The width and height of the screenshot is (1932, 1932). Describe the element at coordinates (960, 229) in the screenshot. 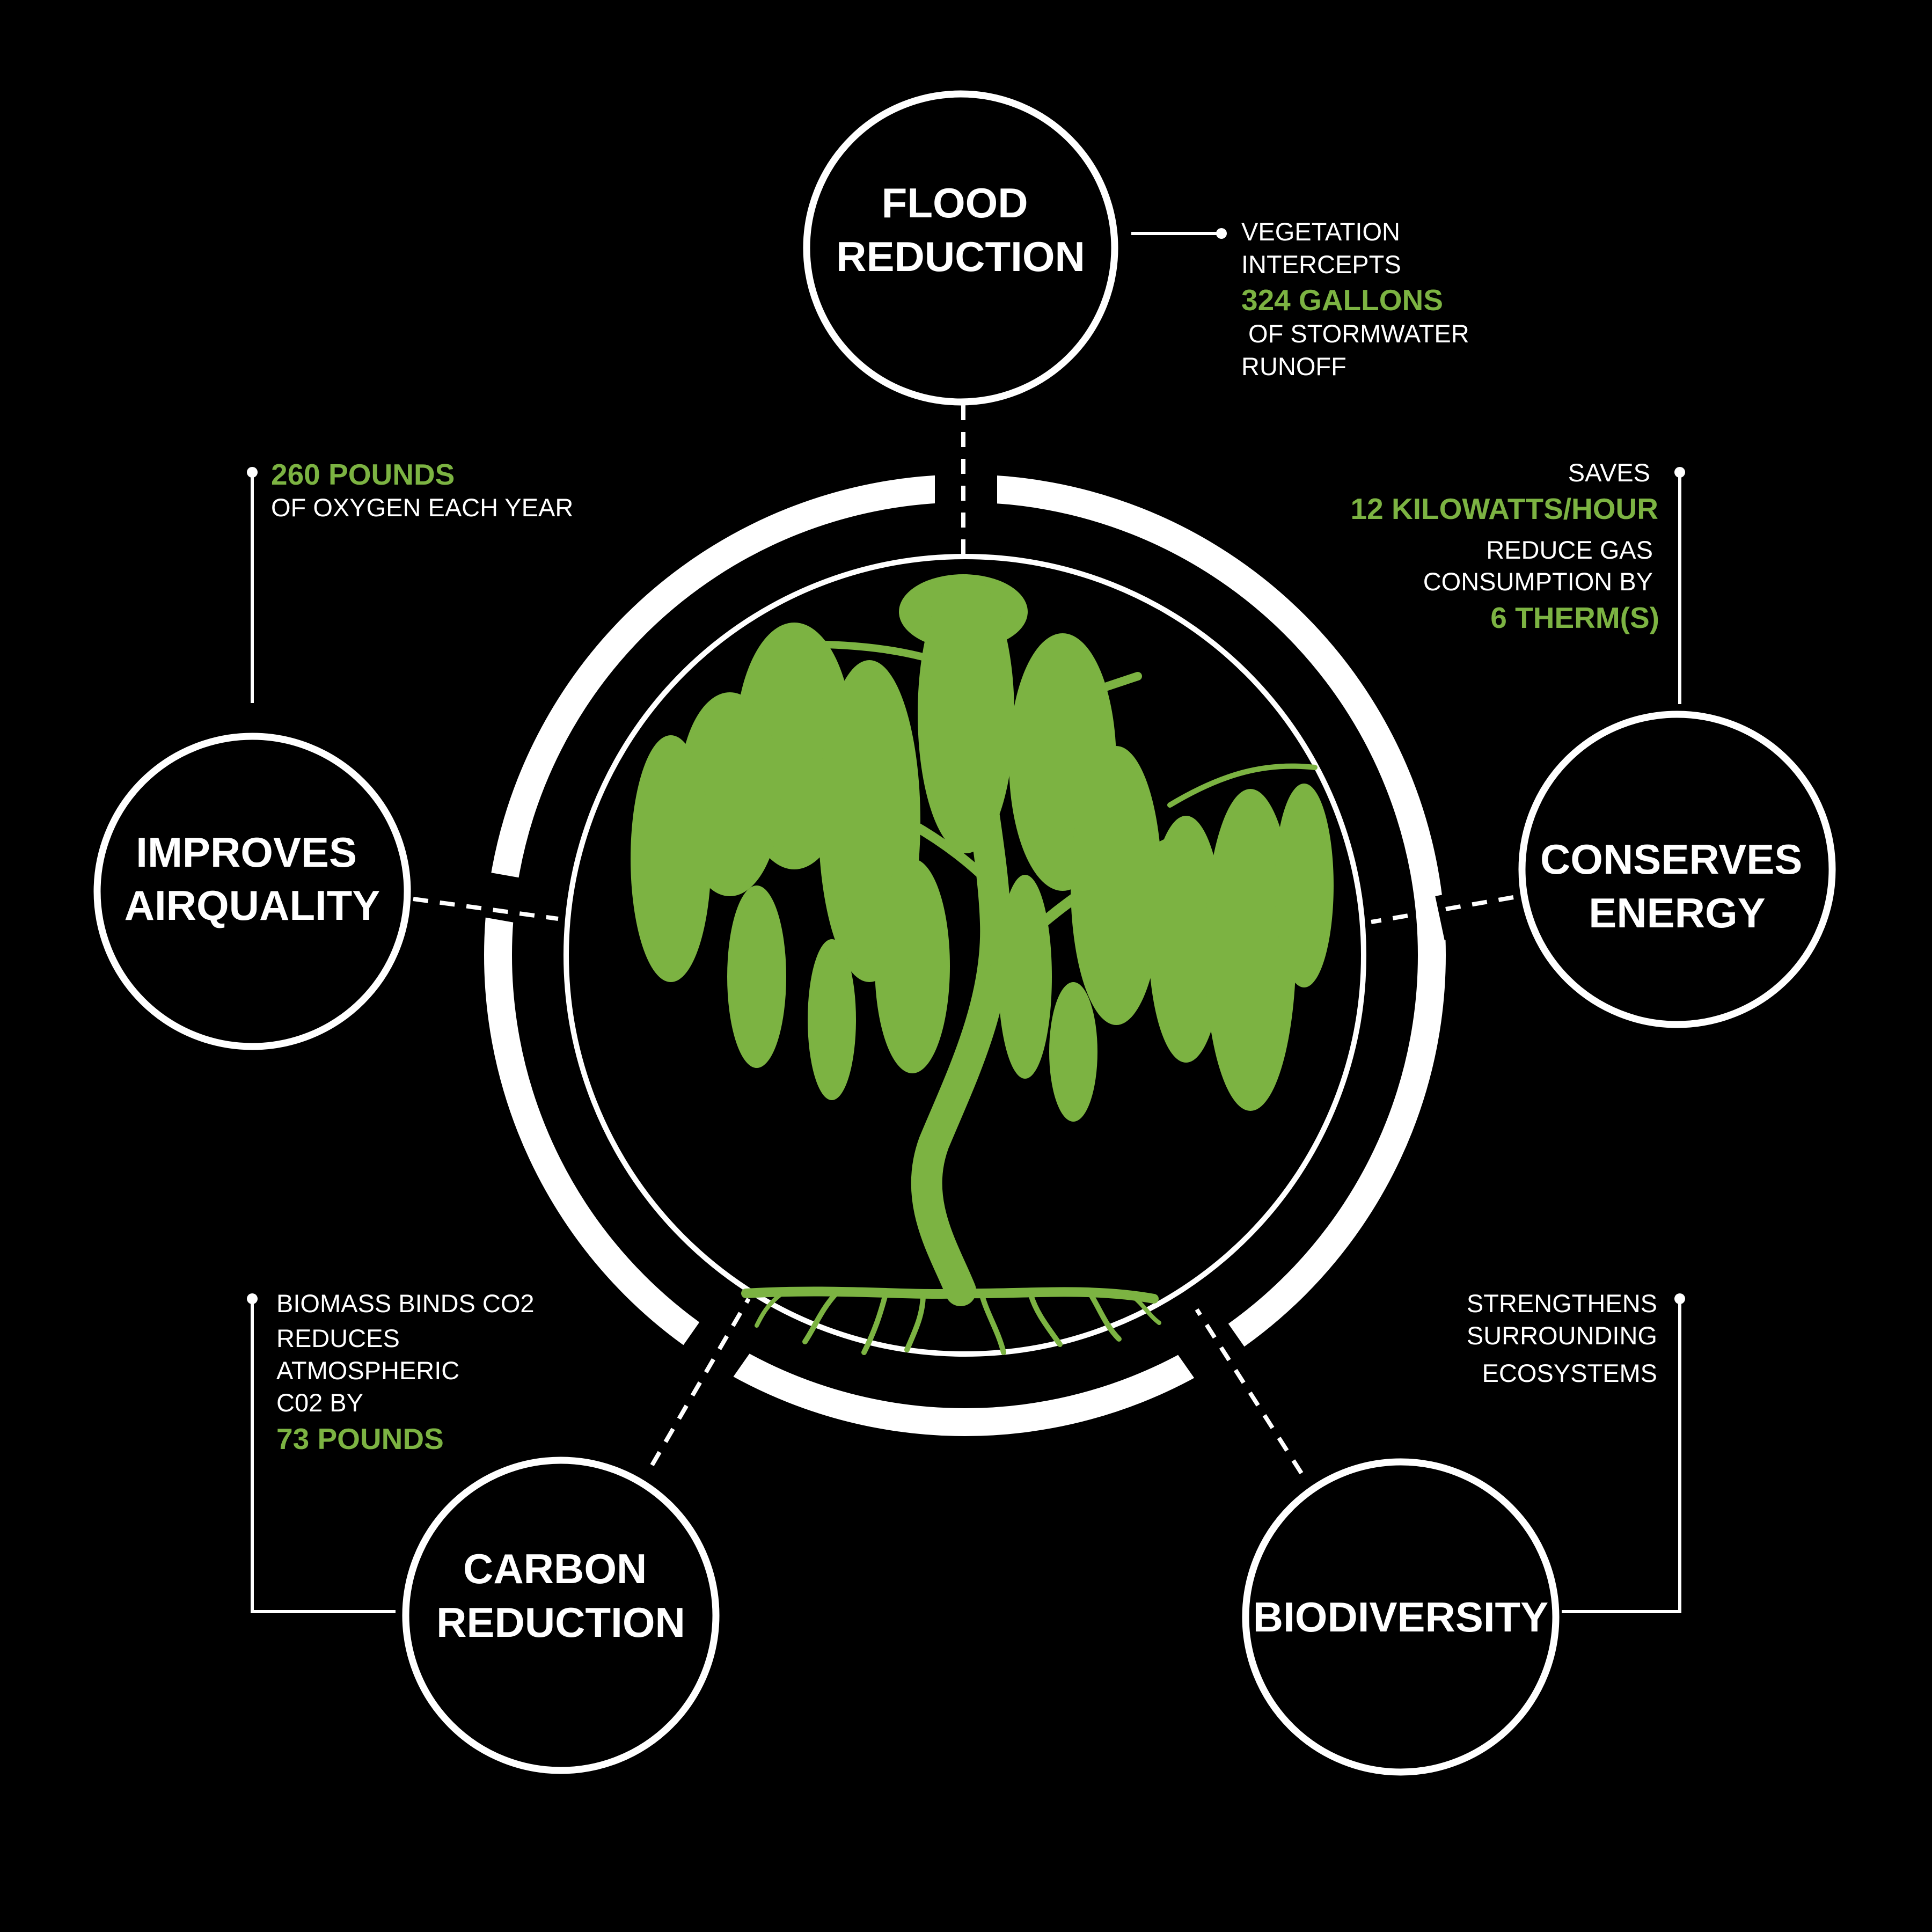

I see `flood-reduction-title: FLOOD REDUCTION` at that location.